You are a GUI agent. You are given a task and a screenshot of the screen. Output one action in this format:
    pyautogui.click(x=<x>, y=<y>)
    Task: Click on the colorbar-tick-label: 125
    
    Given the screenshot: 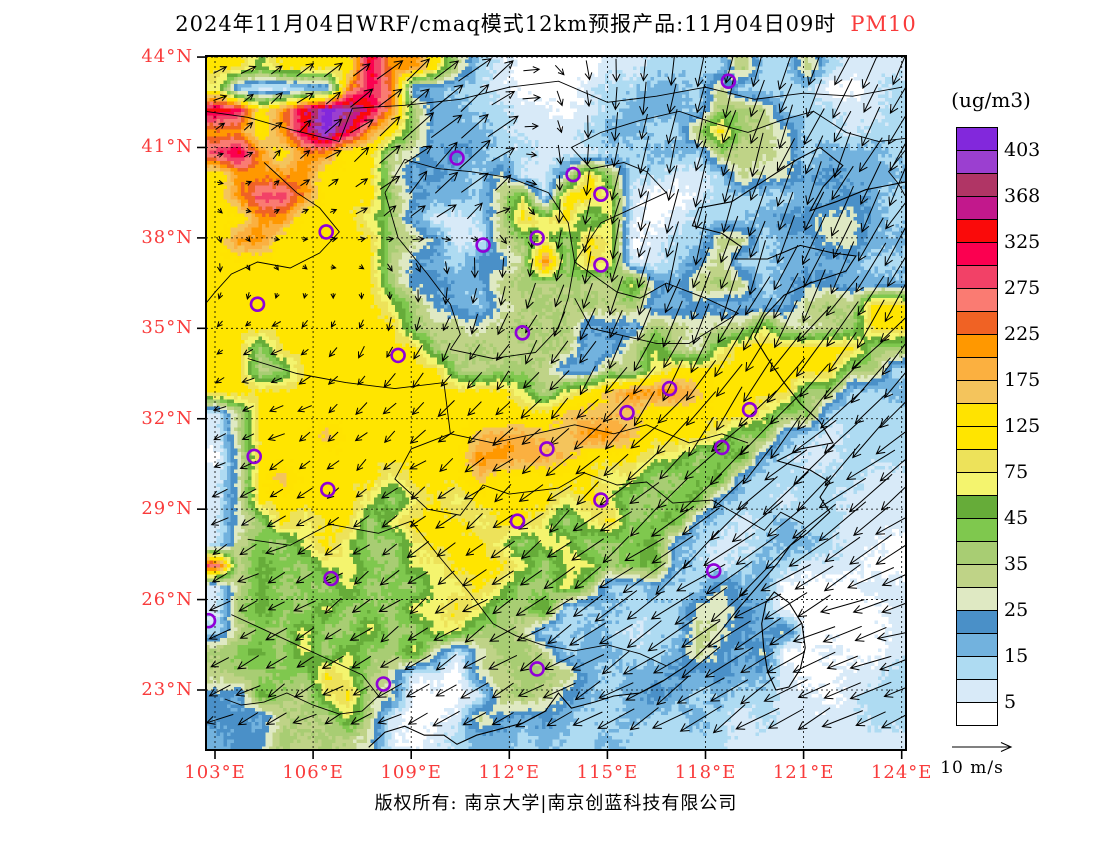 What is the action you would take?
    pyautogui.click(x=1022, y=426)
    